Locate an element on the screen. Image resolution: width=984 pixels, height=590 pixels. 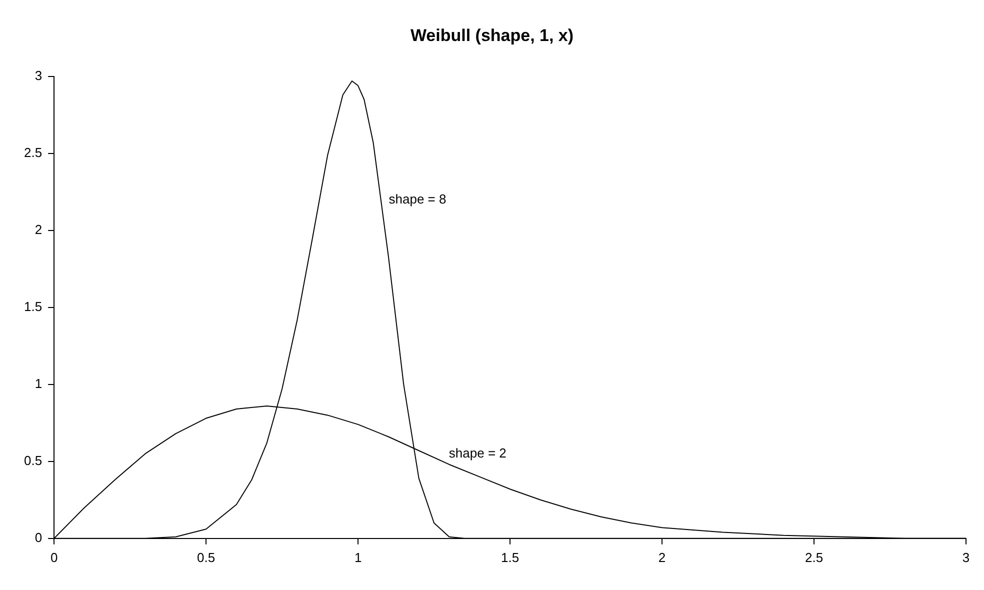
y-tick-label: 0 is located at coordinates (38, 537).